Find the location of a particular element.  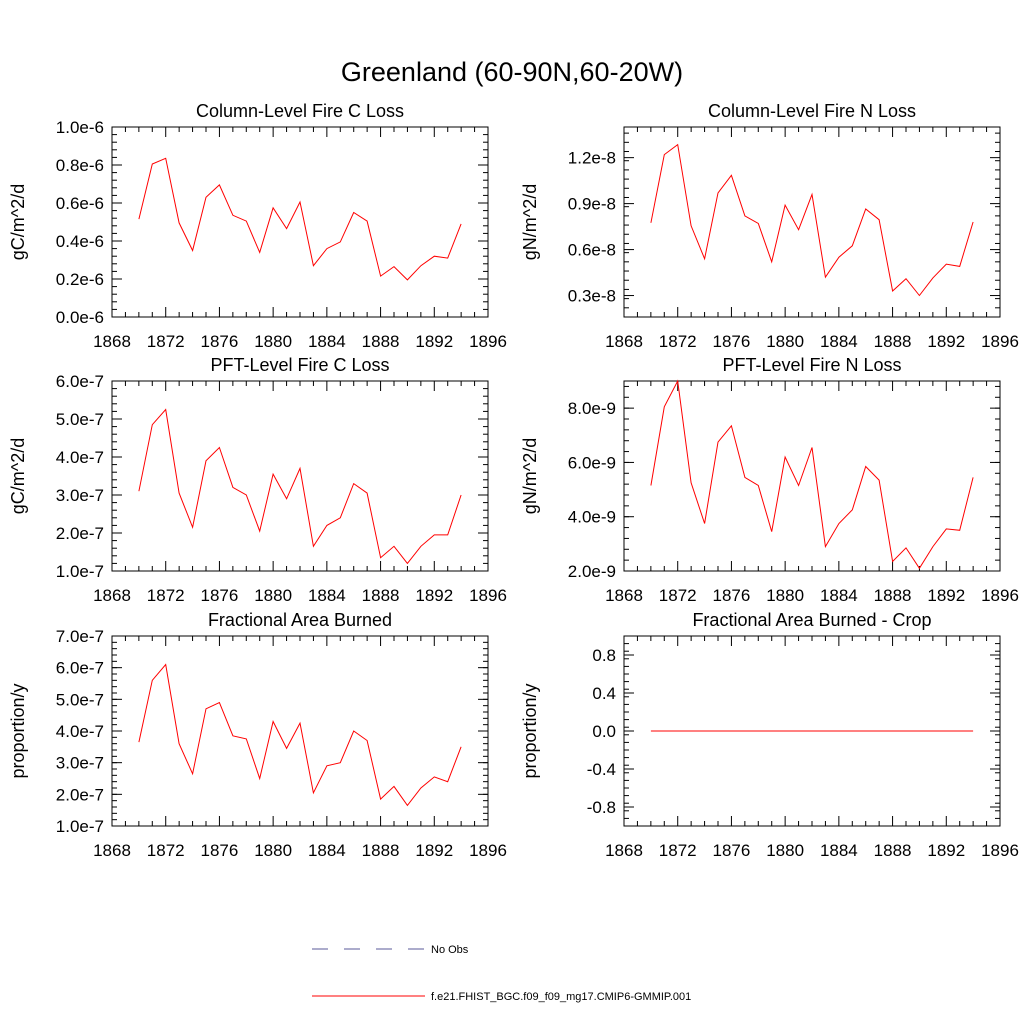

y-tick-label: 4.0e-9 is located at coordinates (592, 517).